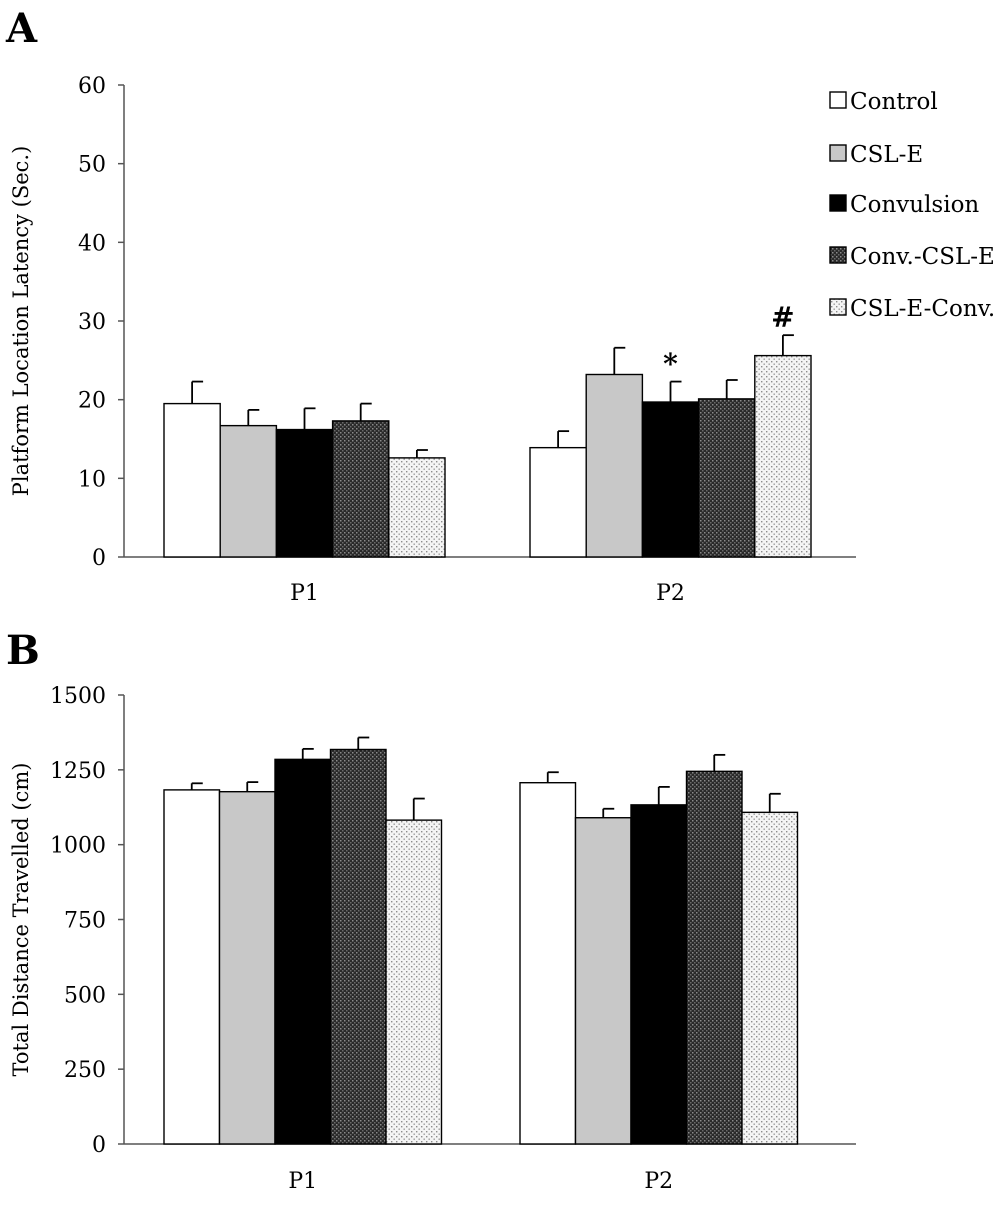 The width and height of the screenshot is (1000, 1210). Describe the element at coordinates (21, 321) in the screenshot. I see `y-axis-title: Platform Location Latency (Sec.)` at that location.